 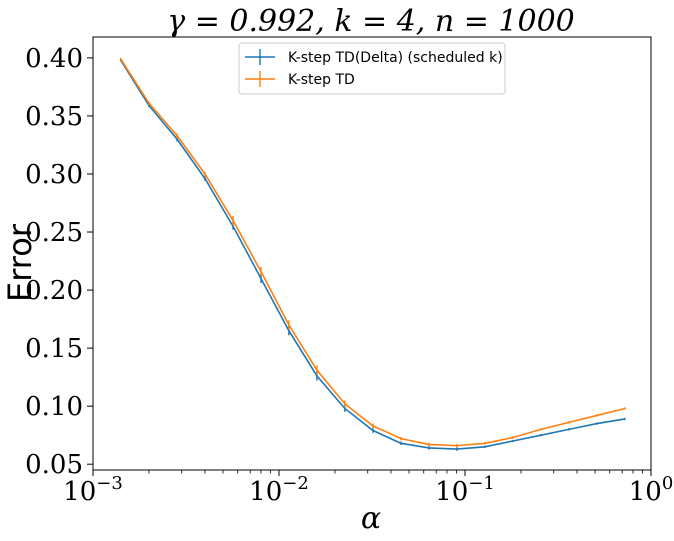 I want to click on legend-label-0: K-step TD(Delta) (scheduled k), so click(x=395, y=58).